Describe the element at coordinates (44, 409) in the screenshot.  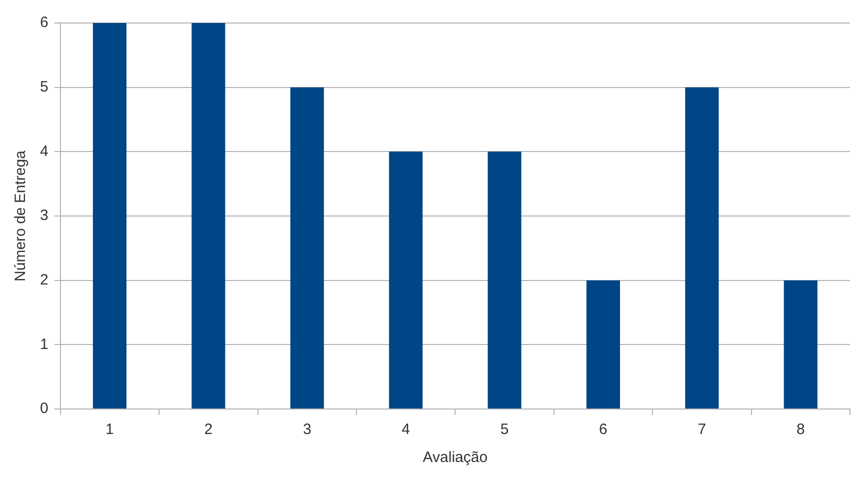
I see `y-tick-label: 0` at that location.